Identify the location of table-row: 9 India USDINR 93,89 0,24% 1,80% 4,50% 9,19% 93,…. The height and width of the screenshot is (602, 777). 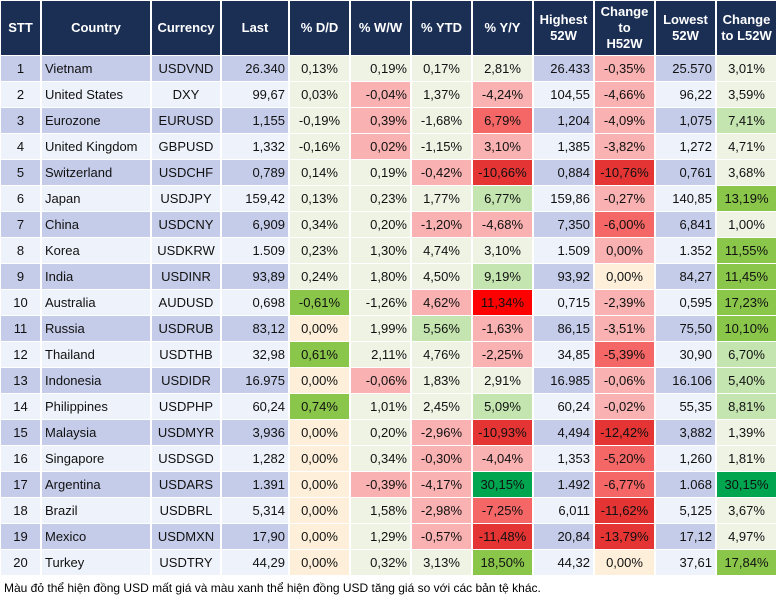
(388, 276).